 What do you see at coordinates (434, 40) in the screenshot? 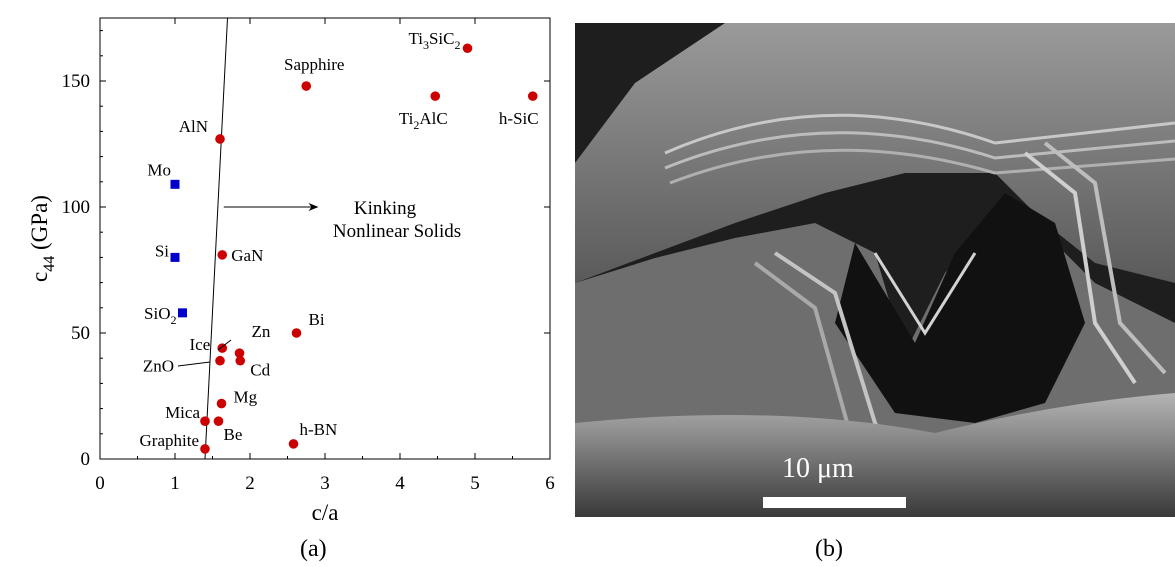
I see `point-label: Ti3SiC2` at bounding box center [434, 40].